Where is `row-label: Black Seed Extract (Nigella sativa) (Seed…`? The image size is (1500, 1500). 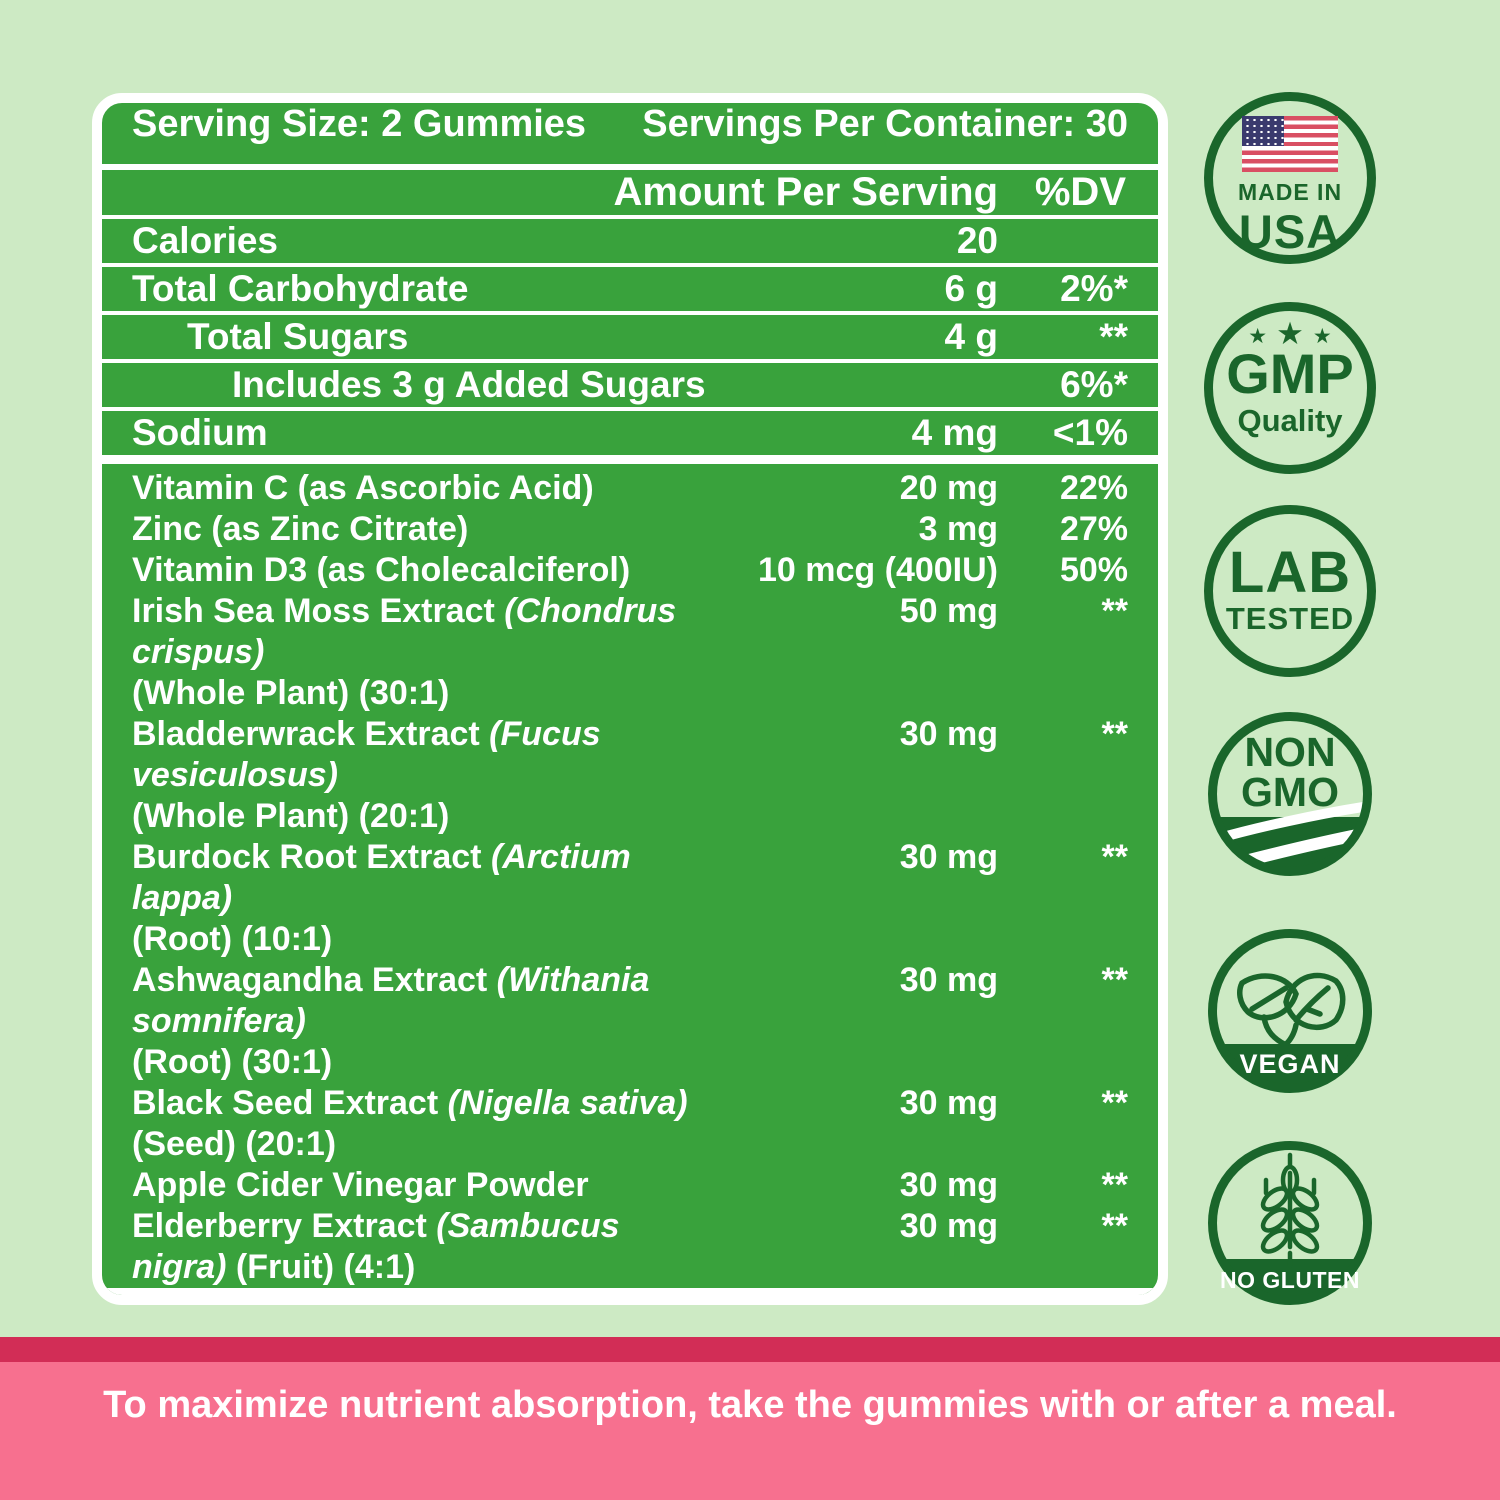
row-label: Black Seed Extract (Nigella sativa) (Seed… is located at coordinates (410, 1123).